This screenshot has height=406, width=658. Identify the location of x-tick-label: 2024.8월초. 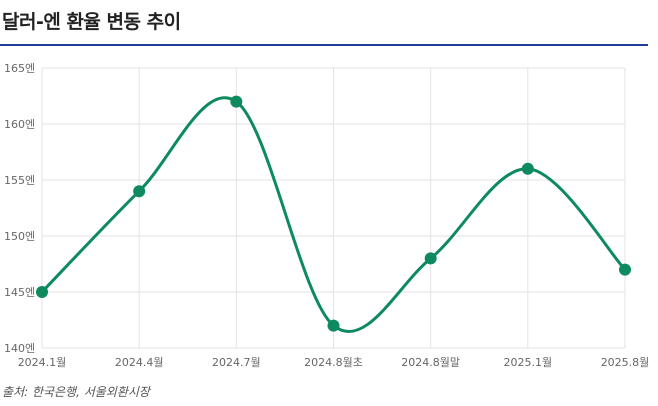
(333, 362).